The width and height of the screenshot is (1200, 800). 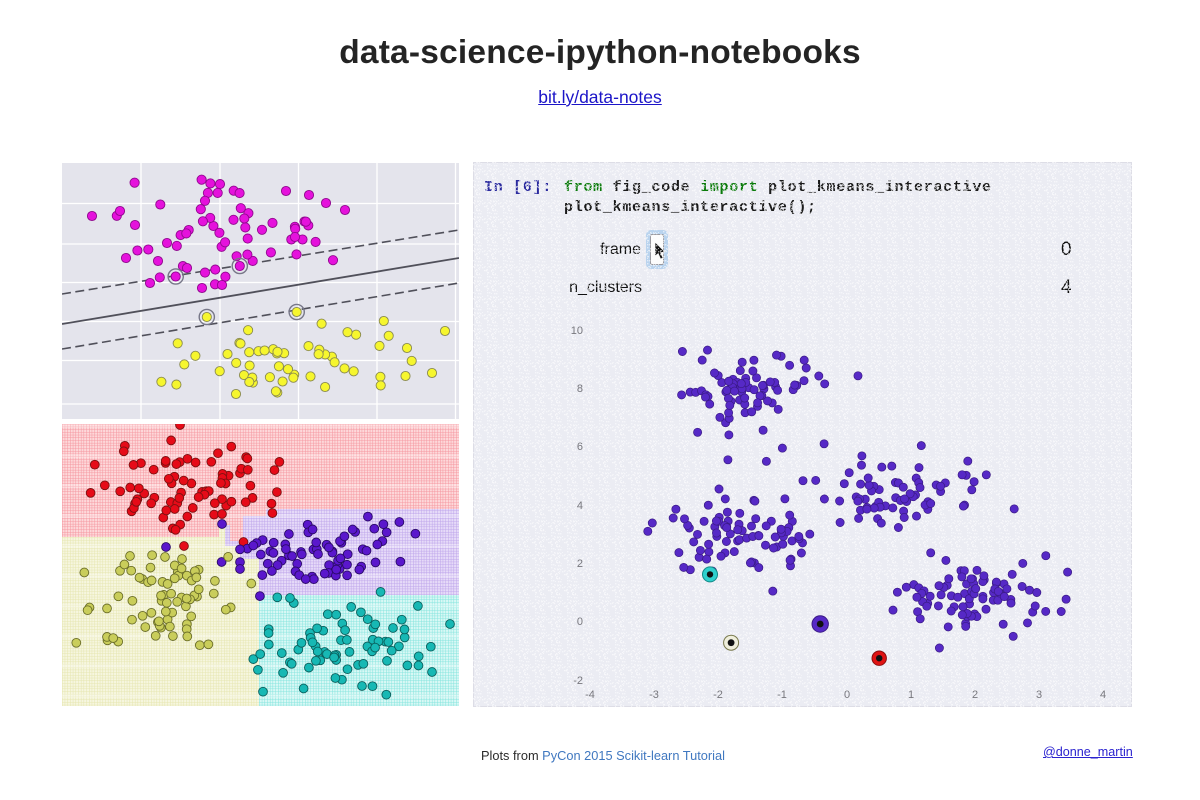 I want to click on svg-text: 1, so click(x=911, y=695).